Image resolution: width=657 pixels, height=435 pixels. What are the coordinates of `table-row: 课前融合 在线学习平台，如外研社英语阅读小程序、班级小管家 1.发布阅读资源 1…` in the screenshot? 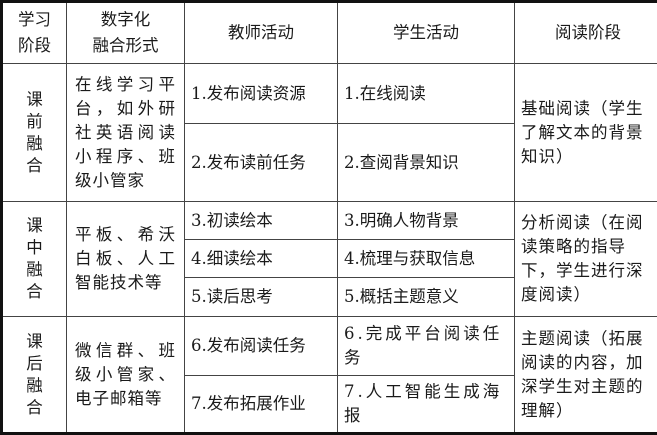 It's located at (329, 94).